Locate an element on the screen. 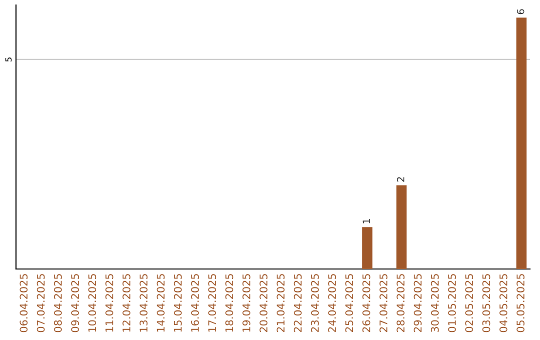 The width and height of the screenshot is (540, 340). x-tick-label: 03.05.2025 is located at coordinates (486, 303).